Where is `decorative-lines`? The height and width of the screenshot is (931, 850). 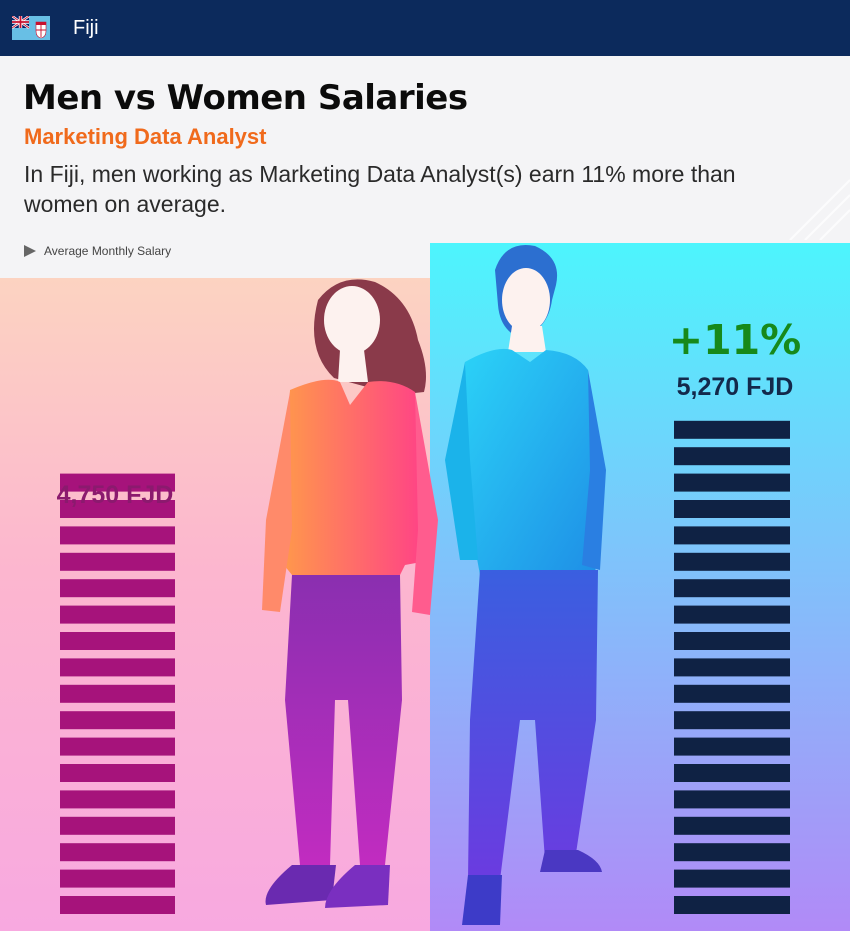
decorative-lines is located at coordinates (819, 209).